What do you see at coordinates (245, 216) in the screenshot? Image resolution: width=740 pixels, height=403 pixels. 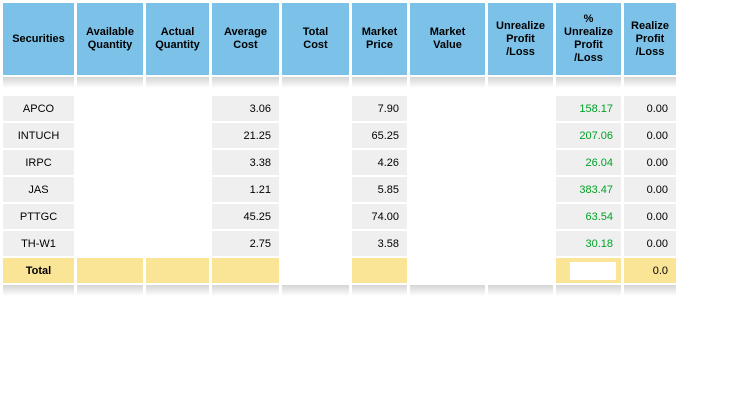 I see `cell-average-cost: 45.25` at bounding box center [245, 216].